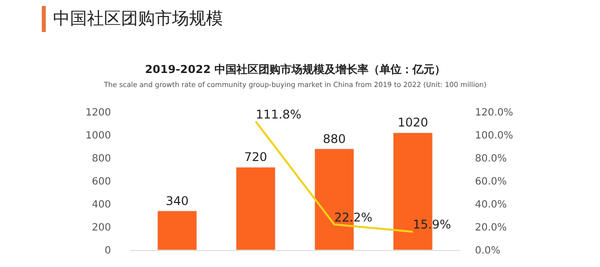 This screenshot has width=600, height=267. I want to click on y2-tick-label: 0.0%, so click(487, 251).